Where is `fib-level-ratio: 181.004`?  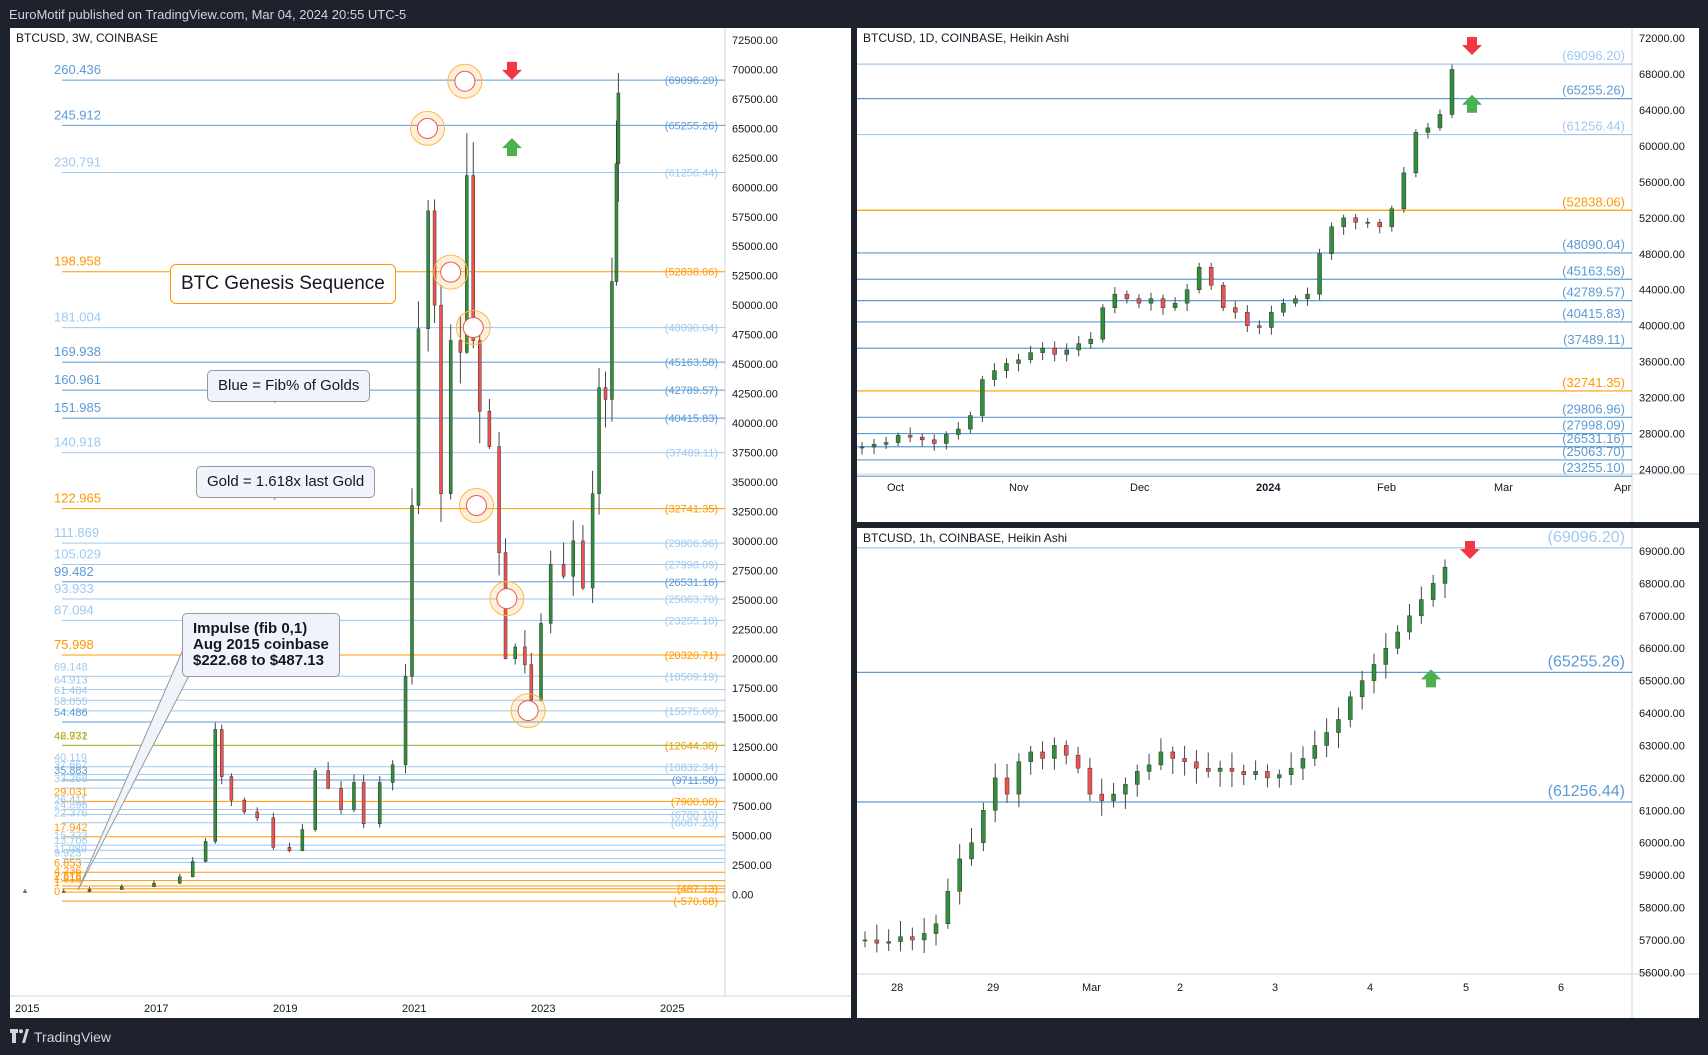 fib-level-ratio: 181.004 is located at coordinates (77, 317).